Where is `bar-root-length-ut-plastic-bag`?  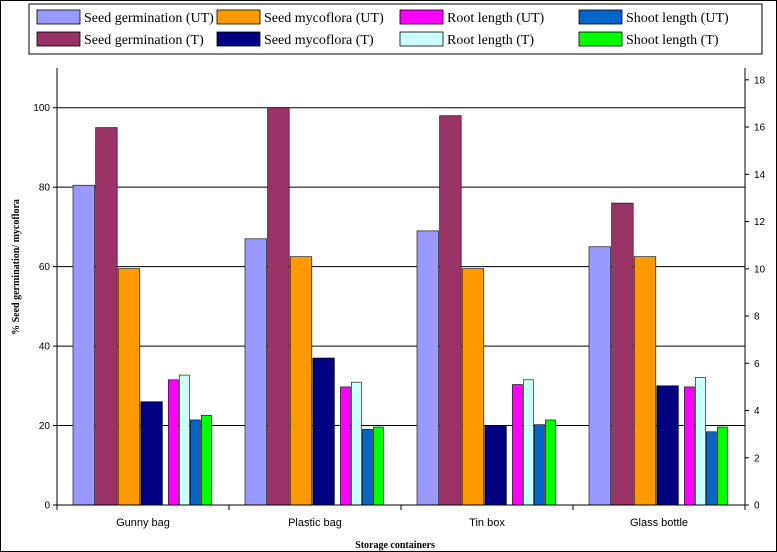
bar-root-length-ut-plastic-bag is located at coordinates (345, 446).